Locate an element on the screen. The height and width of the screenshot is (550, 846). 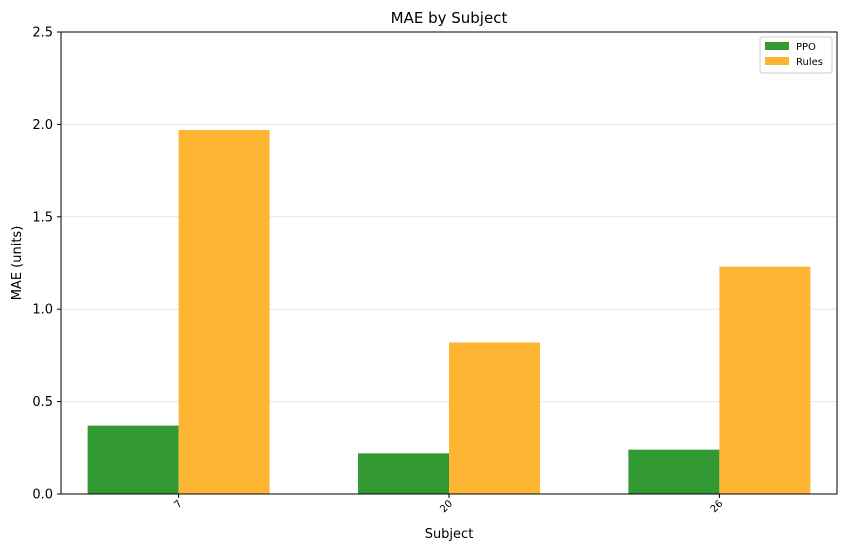
legend-swatch-rules is located at coordinates (777, 61).